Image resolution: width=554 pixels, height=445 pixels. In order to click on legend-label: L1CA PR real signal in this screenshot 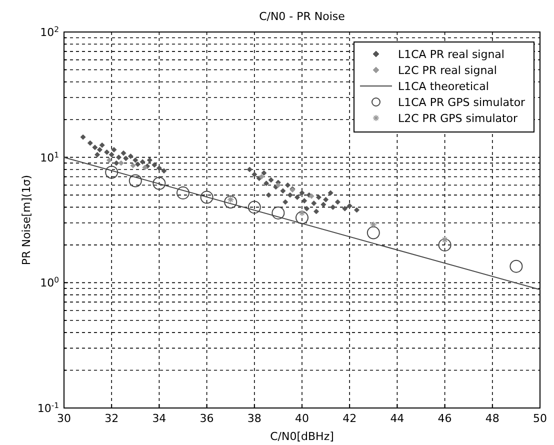, I will do `click(451, 54)`.